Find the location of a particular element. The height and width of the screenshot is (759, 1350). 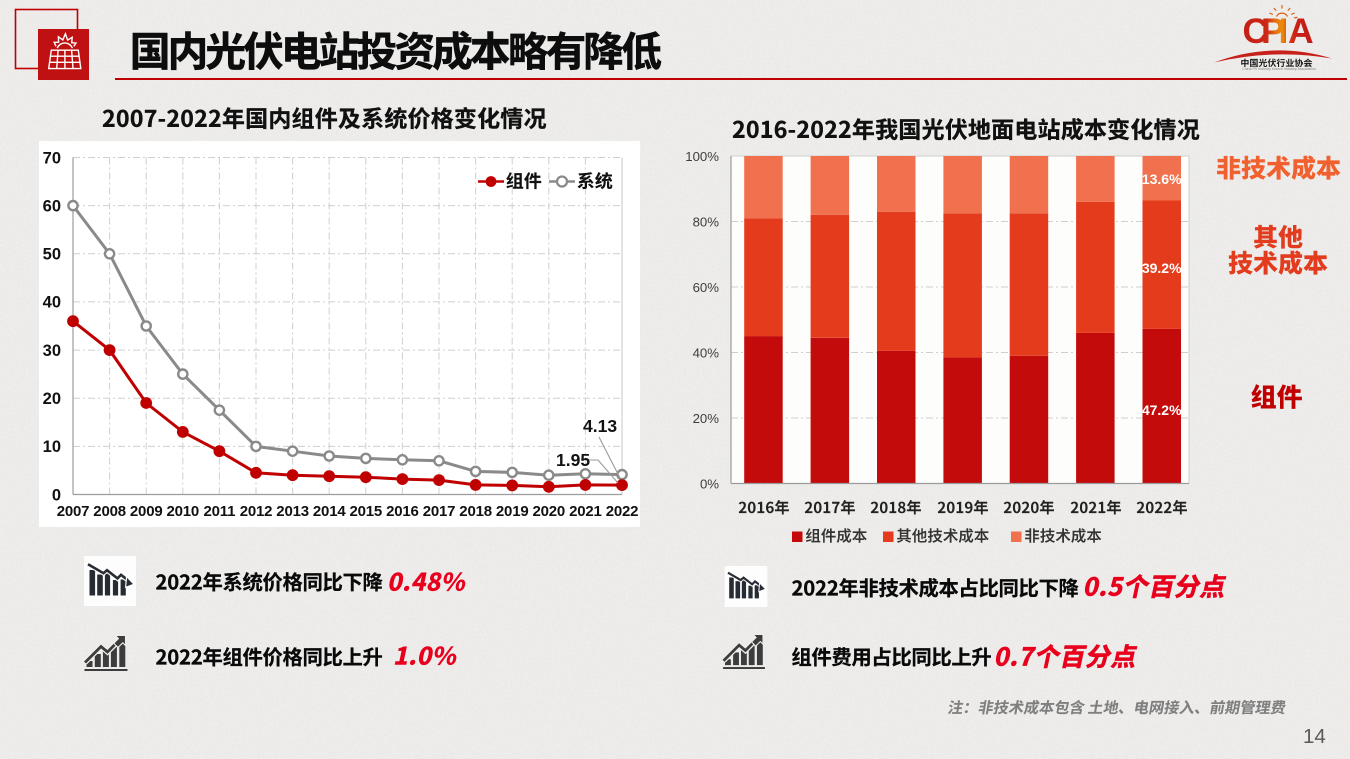

svg-text: 80% is located at coordinates (706, 221).